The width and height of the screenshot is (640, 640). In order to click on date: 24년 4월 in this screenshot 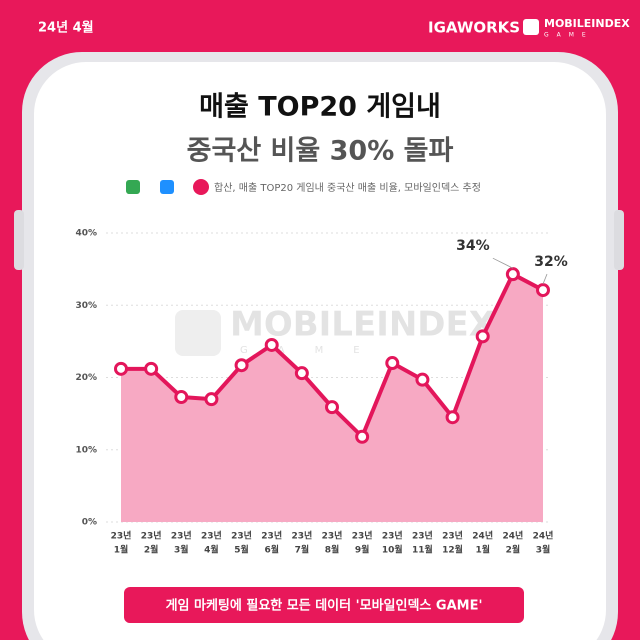, I will do `click(66, 28)`.